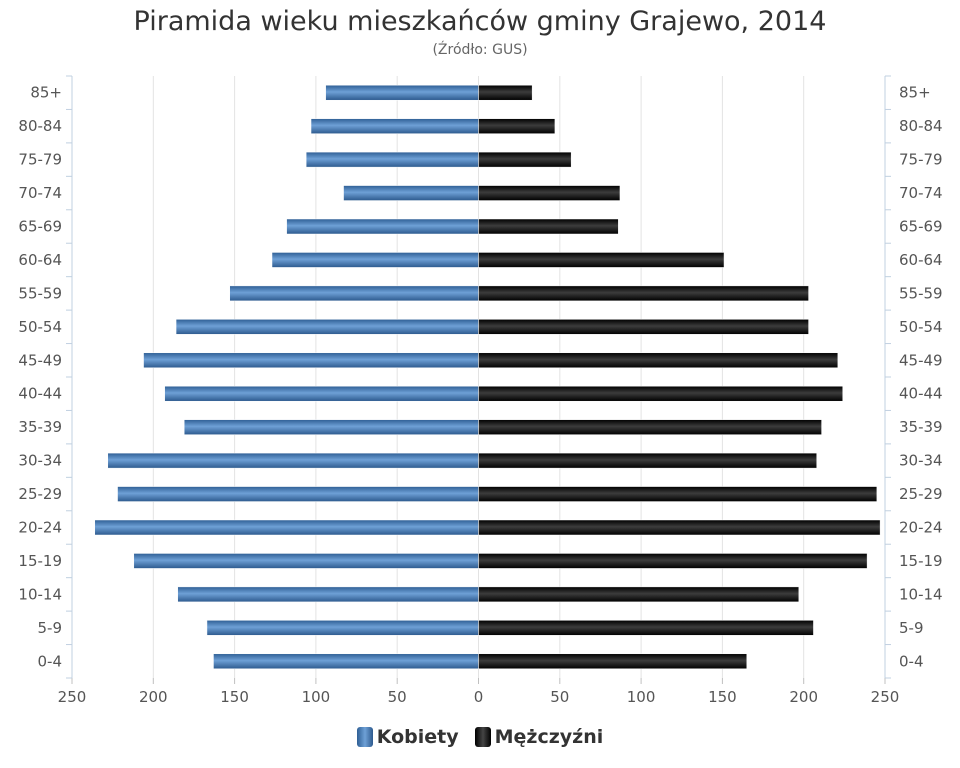  I want to click on y-label-right: 75-79, so click(921, 160).